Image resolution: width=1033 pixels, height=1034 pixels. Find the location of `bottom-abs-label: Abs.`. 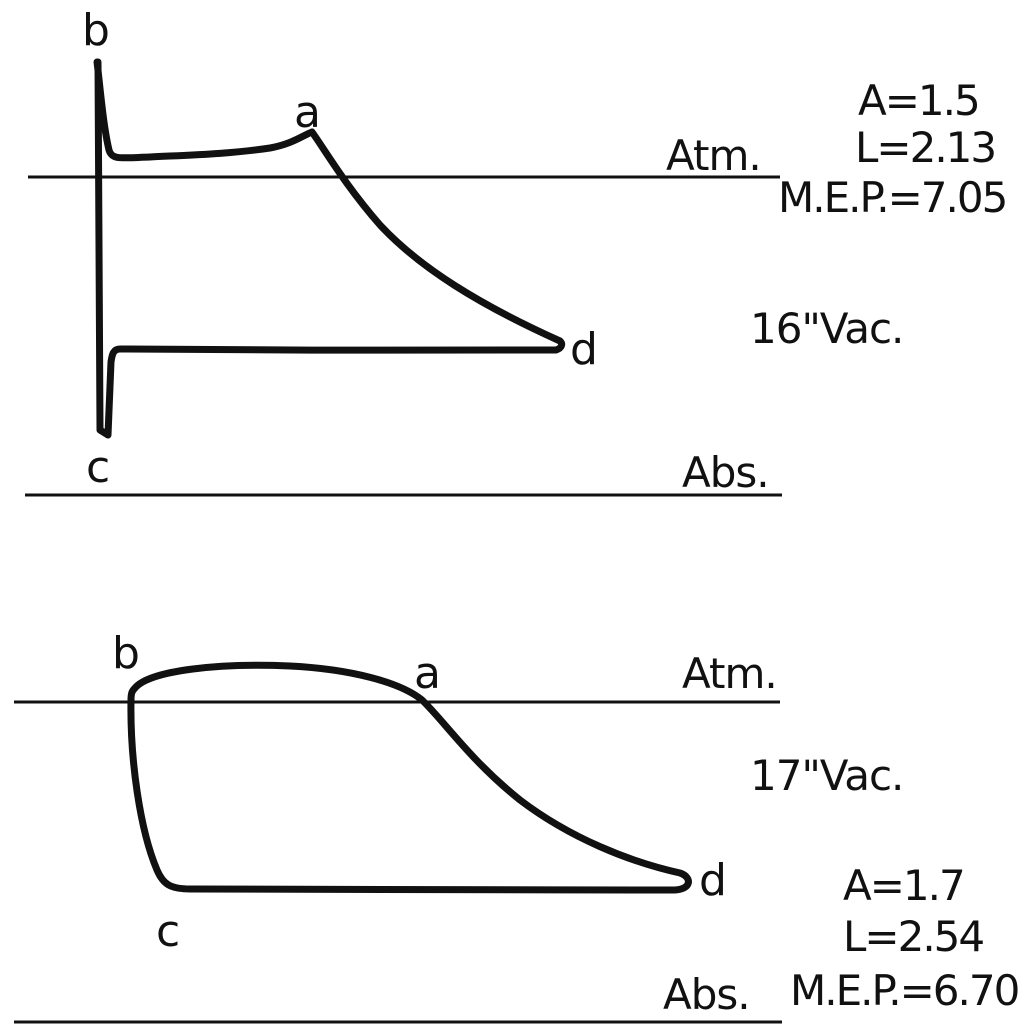

bottom-abs-label: Abs. is located at coordinates (706, 994).